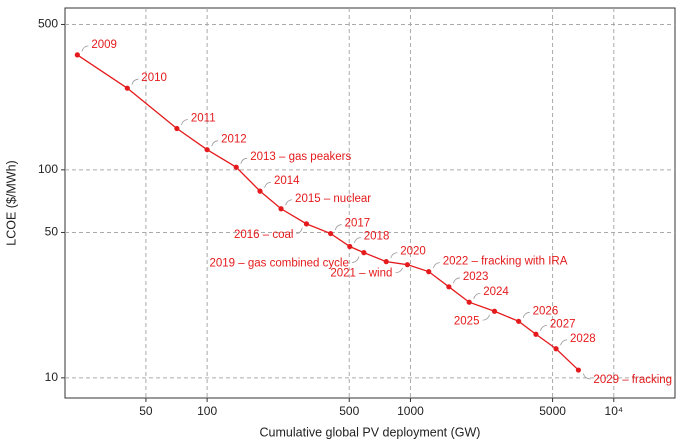 The width and height of the screenshot is (680, 445). What do you see at coordinates (413, 252) in the screenshot?
I see `annotation: 2020` at bounding box center [413, 252].